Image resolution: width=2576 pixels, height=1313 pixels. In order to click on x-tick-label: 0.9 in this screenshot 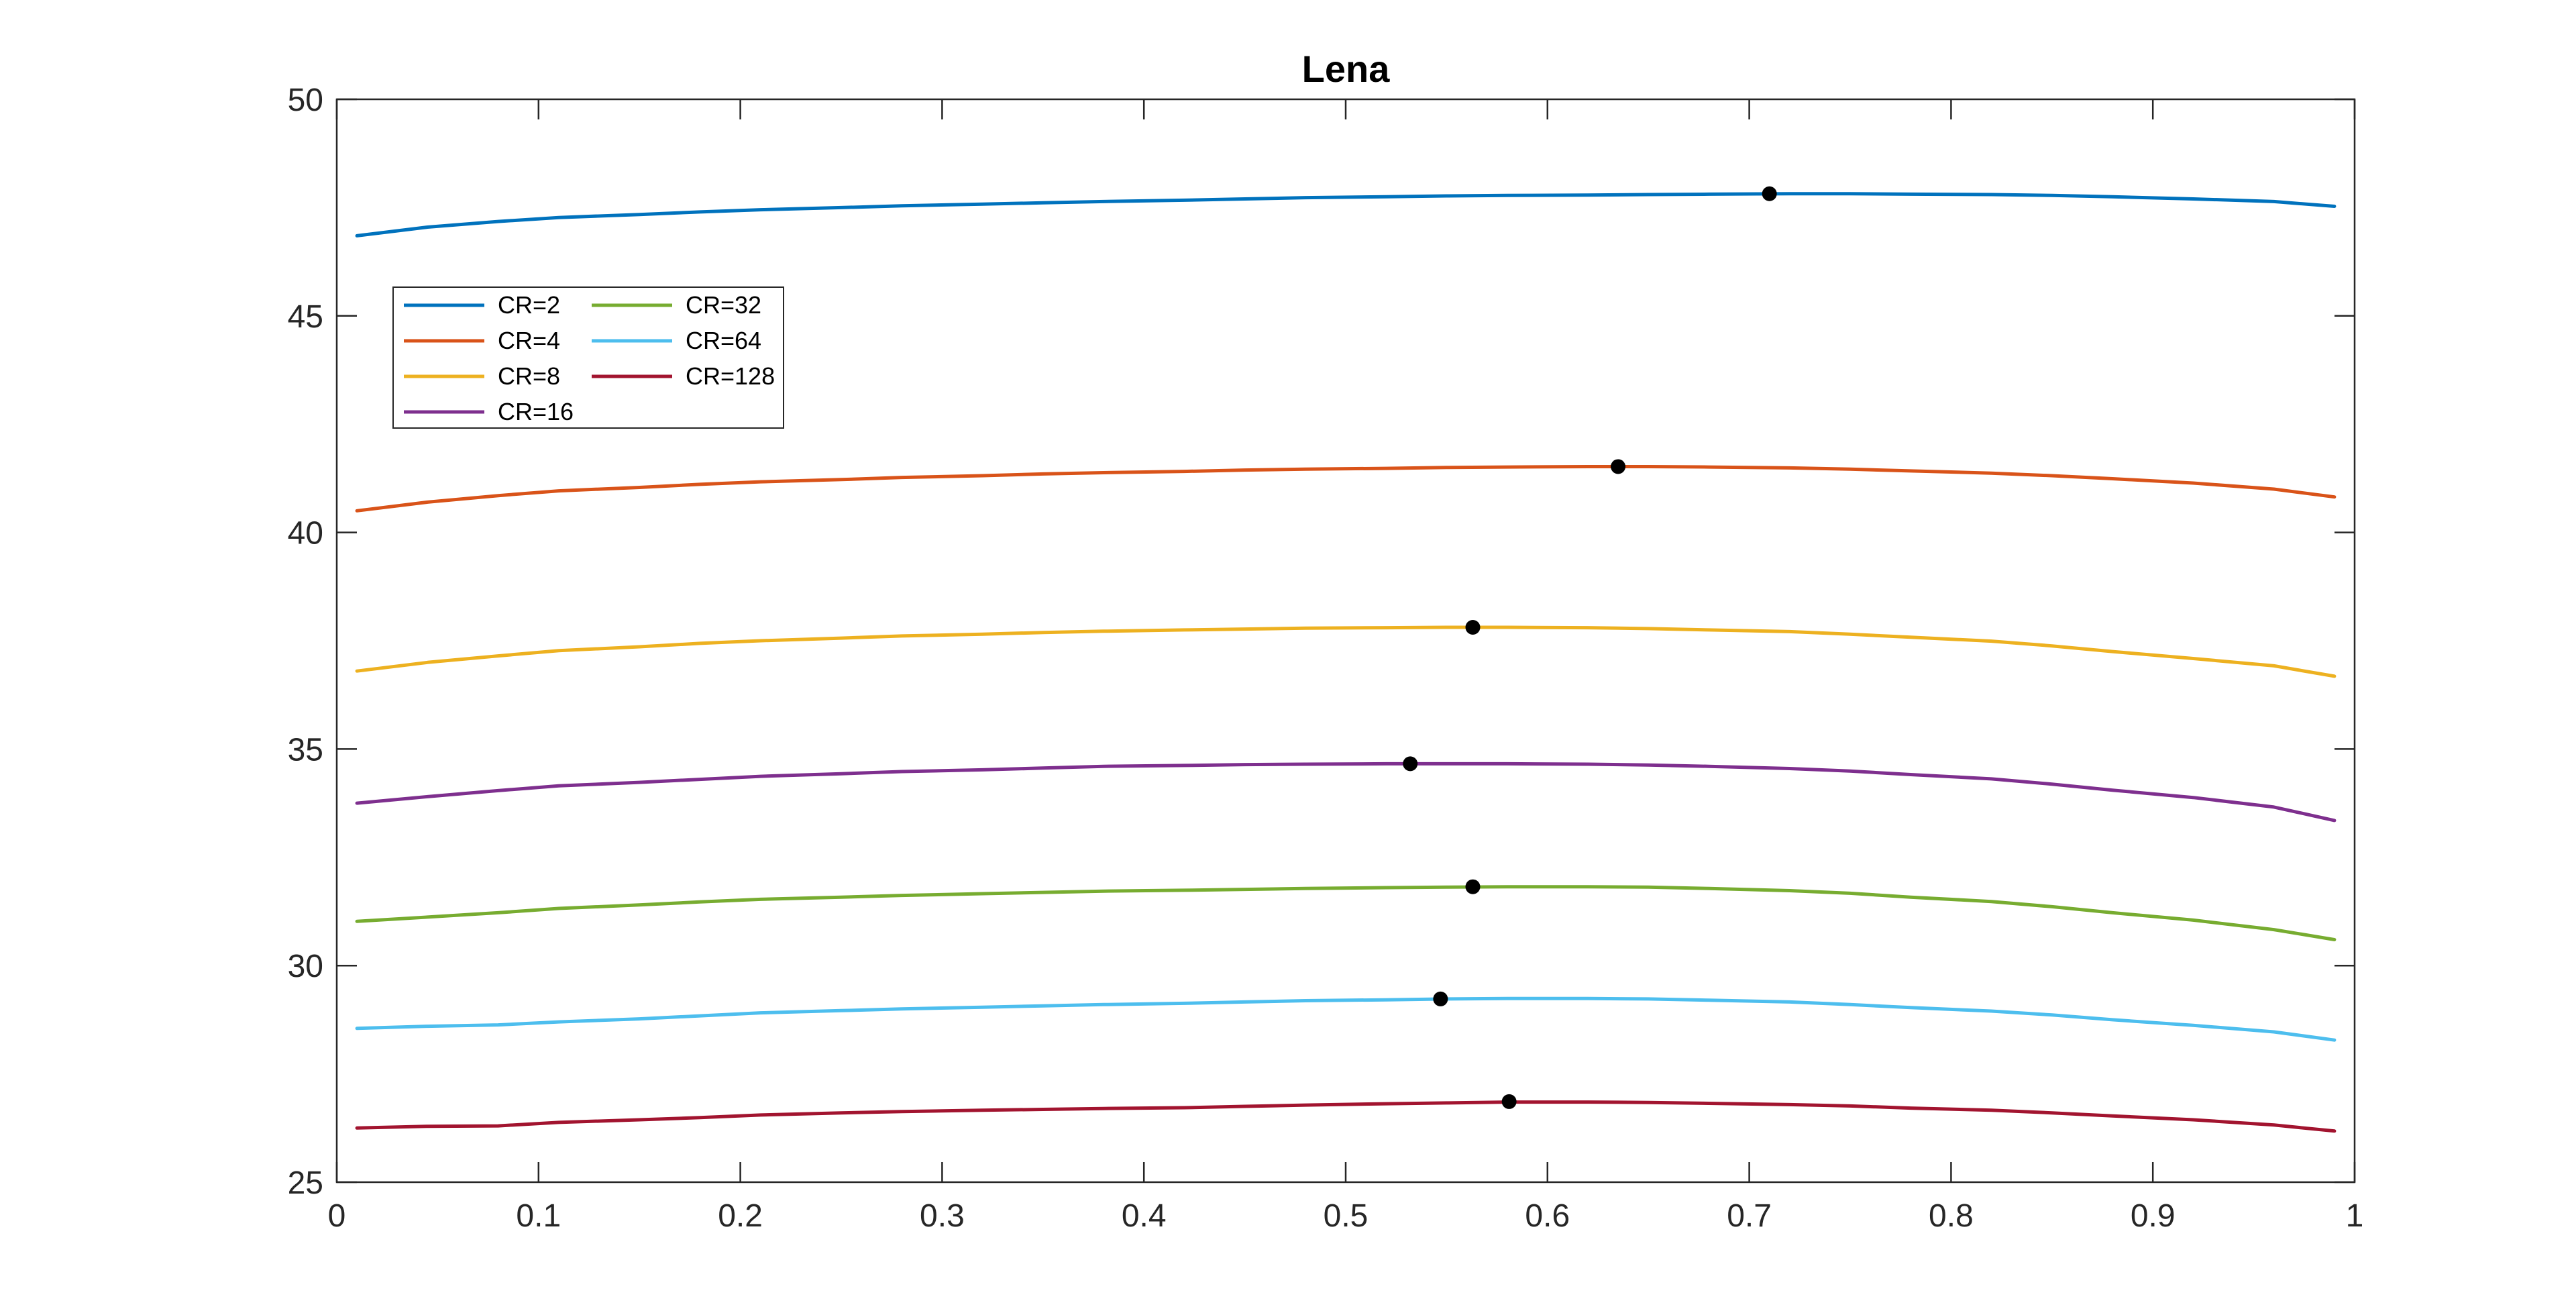, I will do `click(2153, 1216)`.